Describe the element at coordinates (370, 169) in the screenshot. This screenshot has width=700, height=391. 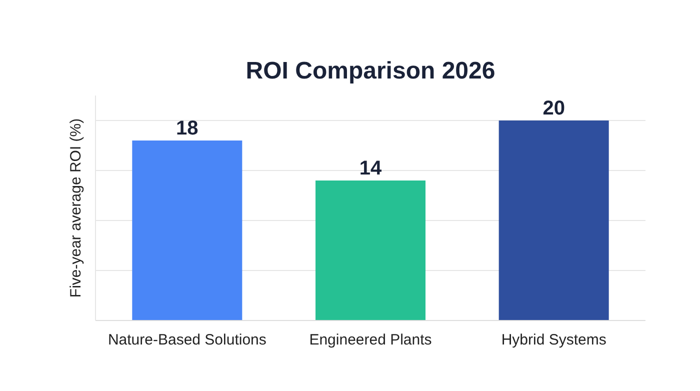
I see `data-label: 14` at that location.